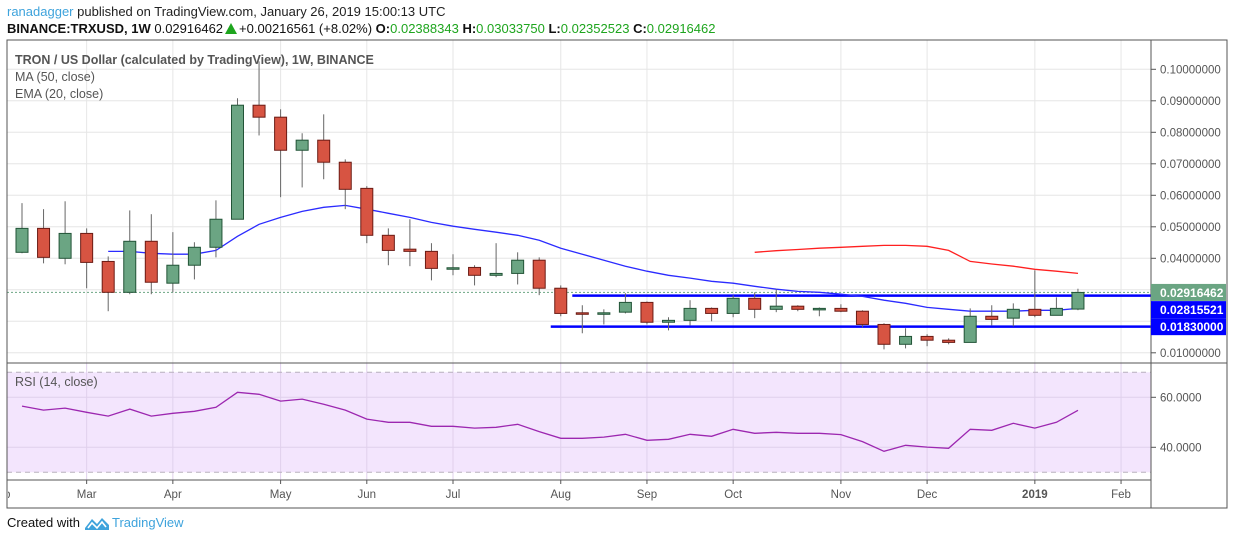  I want to click on rsi-tick-label: 40.0000, so click(1181, 448).